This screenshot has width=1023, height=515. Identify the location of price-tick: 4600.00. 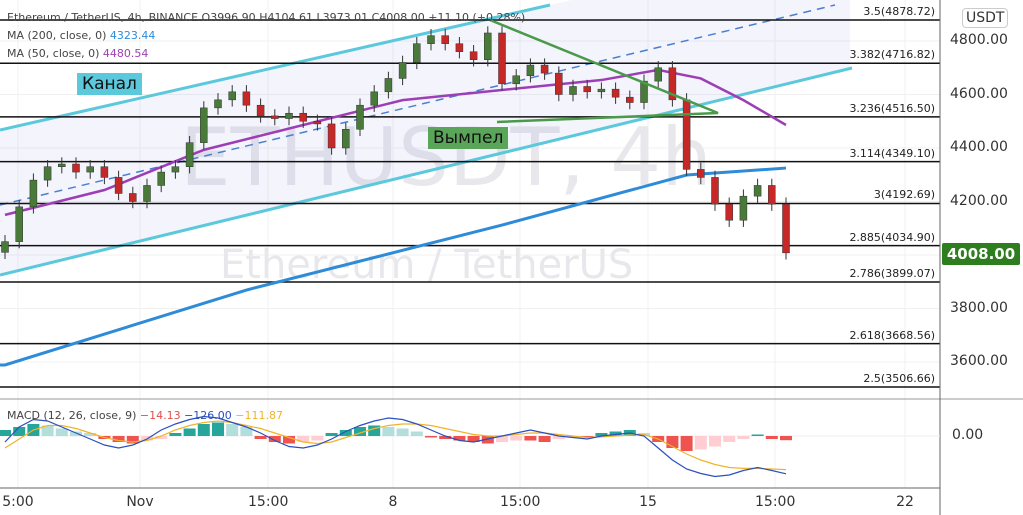
(979, 93).